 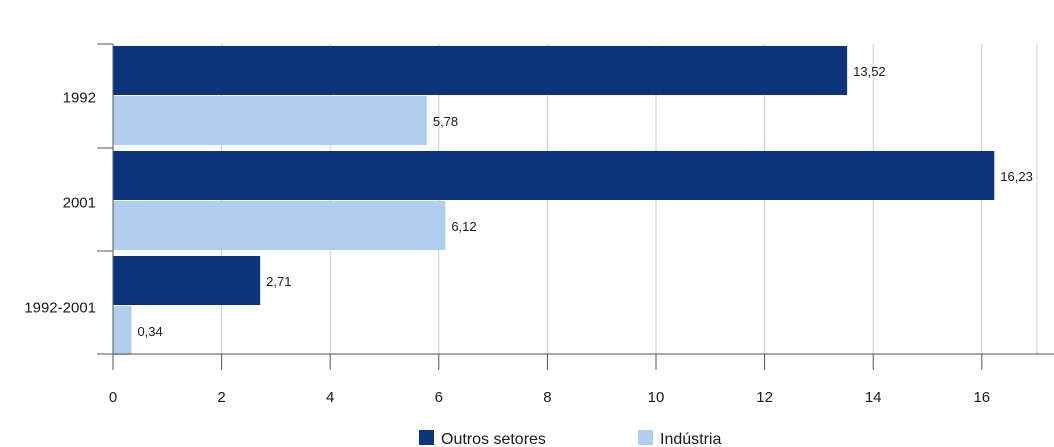 I want to click on x-tick-label: 12, so click(x=764, y=397).